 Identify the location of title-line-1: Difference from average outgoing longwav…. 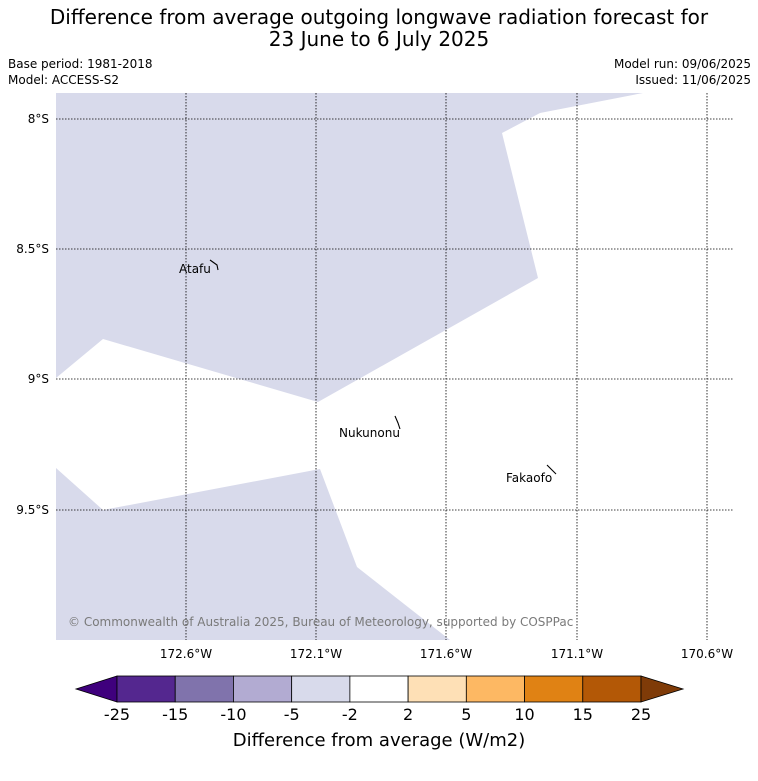
(379, 17).